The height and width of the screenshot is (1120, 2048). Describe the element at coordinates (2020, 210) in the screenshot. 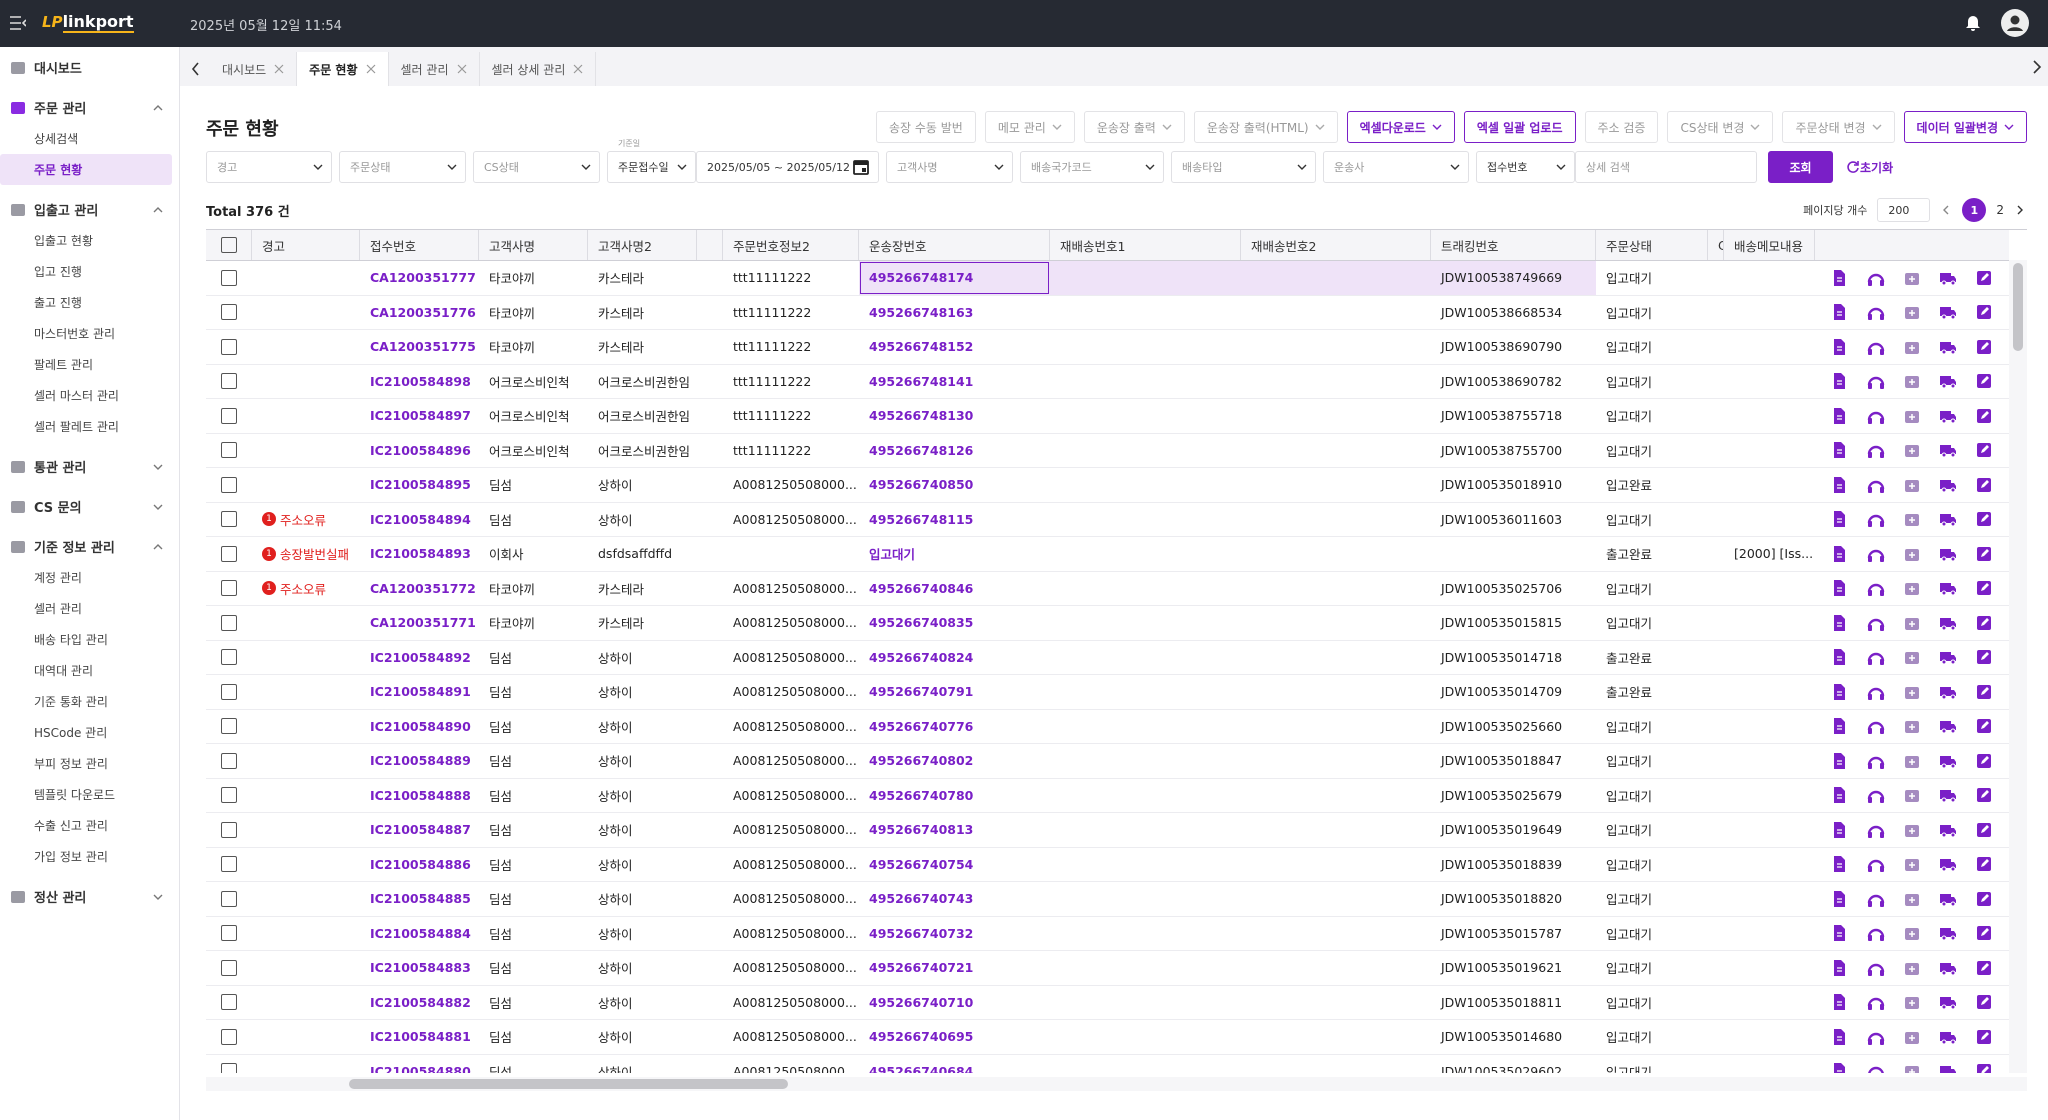

I see `page-next` at that location.